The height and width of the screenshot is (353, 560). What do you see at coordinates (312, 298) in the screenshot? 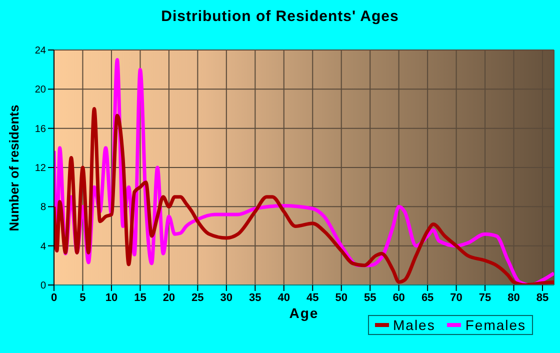
I see `x-tick-label: 45` at bounding box center [312, 298].